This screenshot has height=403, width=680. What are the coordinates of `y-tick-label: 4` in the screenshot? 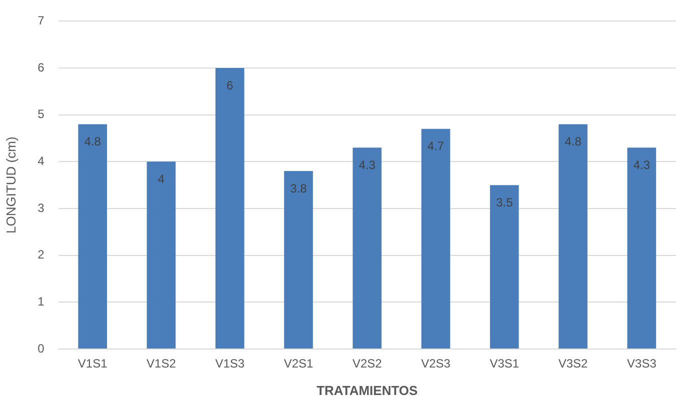 It's located at (41, 161).